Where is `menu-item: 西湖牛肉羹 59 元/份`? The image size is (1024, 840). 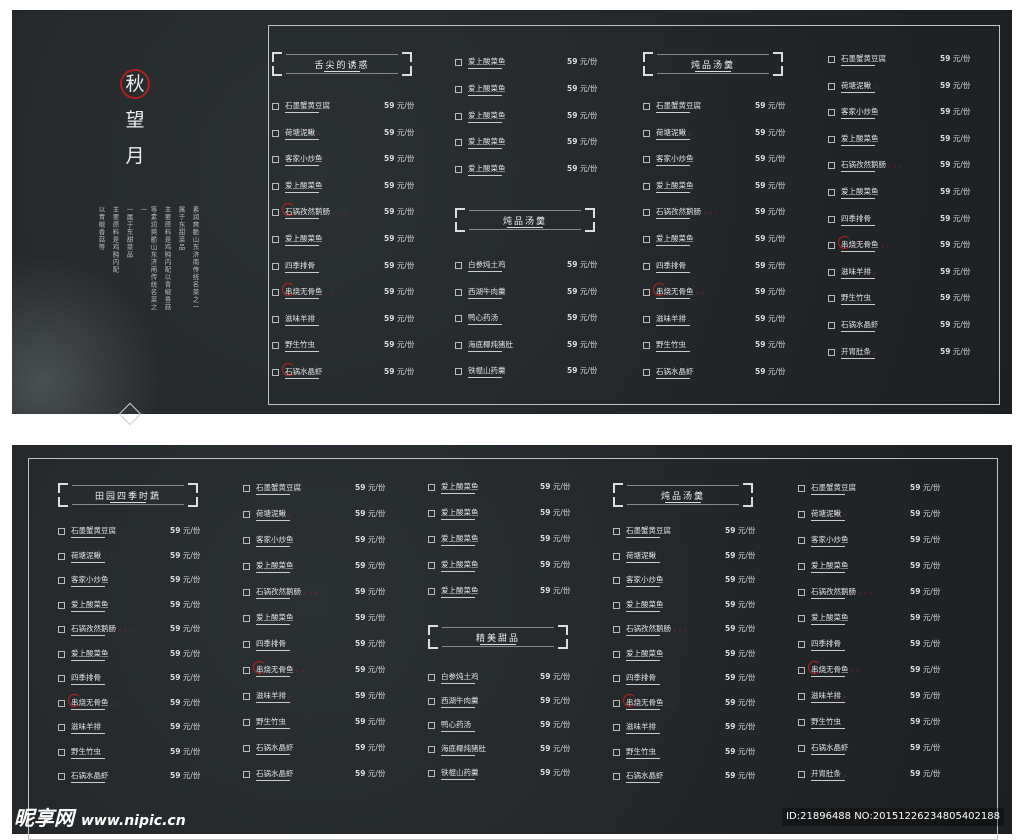 menu-item: 西湖牛肉羹 59 元/份 is located at coordinates (526, 293).